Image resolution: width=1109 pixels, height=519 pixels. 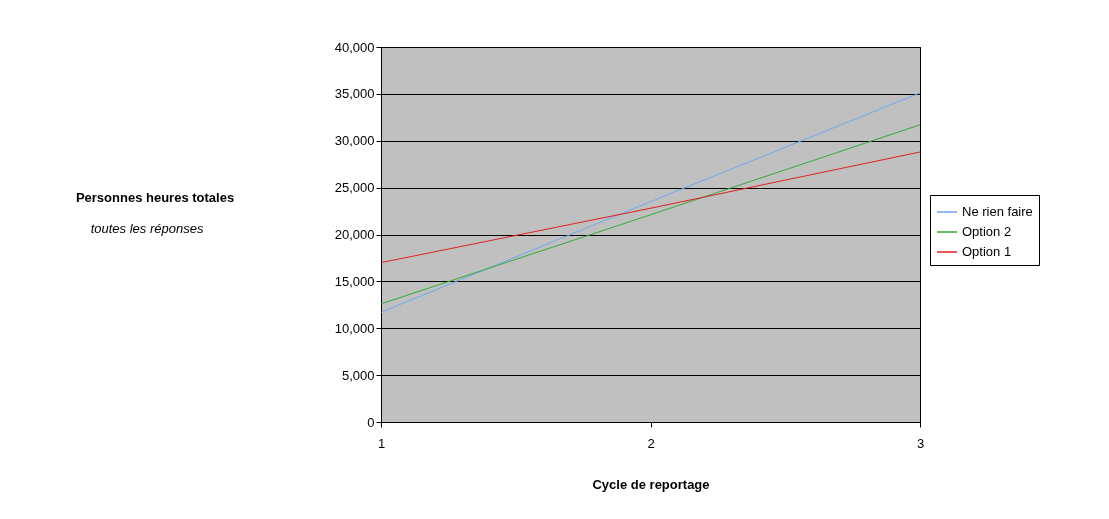 What do you see at coordinates (651, 443) in the screenshot?
I see `x-tick-label: 2` at bounding box center [651, 443].